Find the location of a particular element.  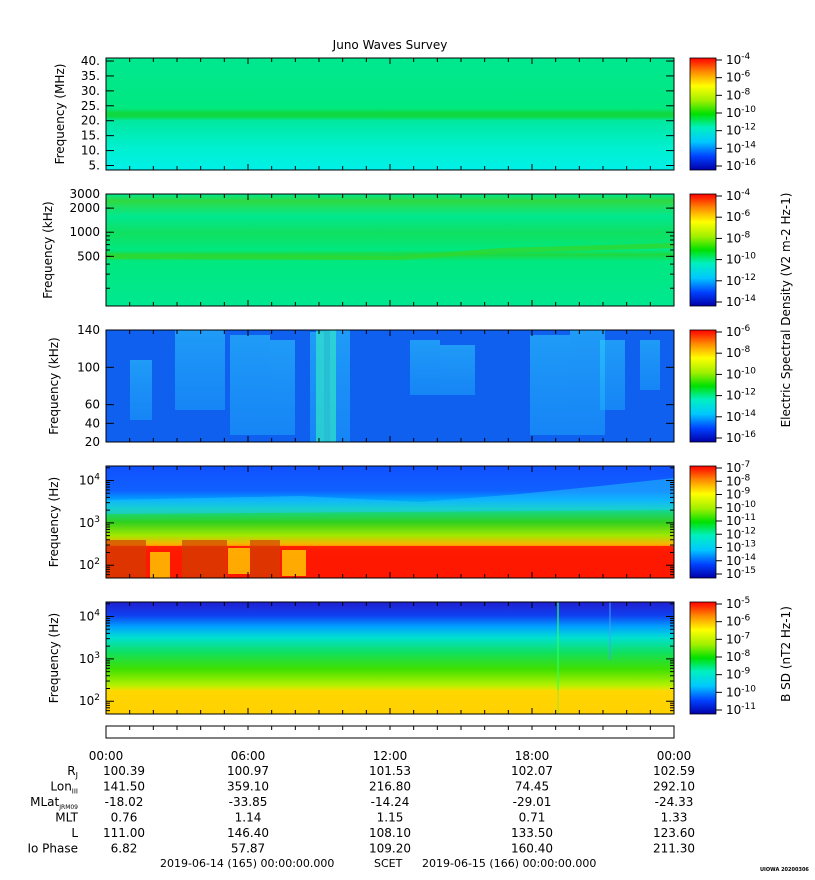

ephem-value: -29.01 is located at coordinates (532, 802).